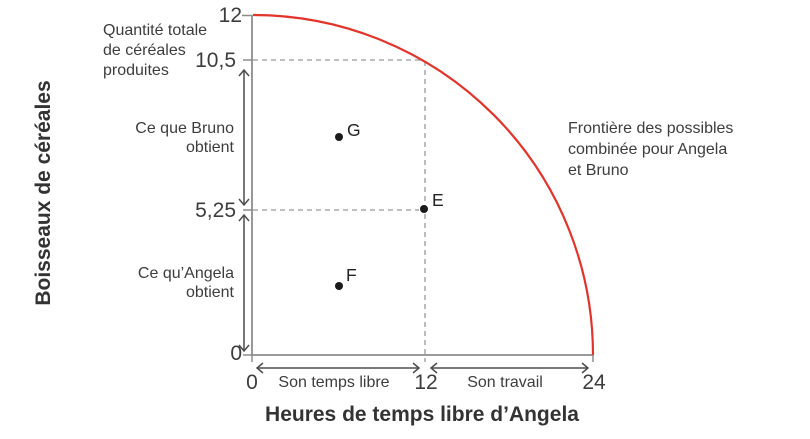 This screenshot has height=439, width=810. Describe the element at coordinates (598, 170) in the screenshot. I see `annotation-line: et Bruno` at that location.